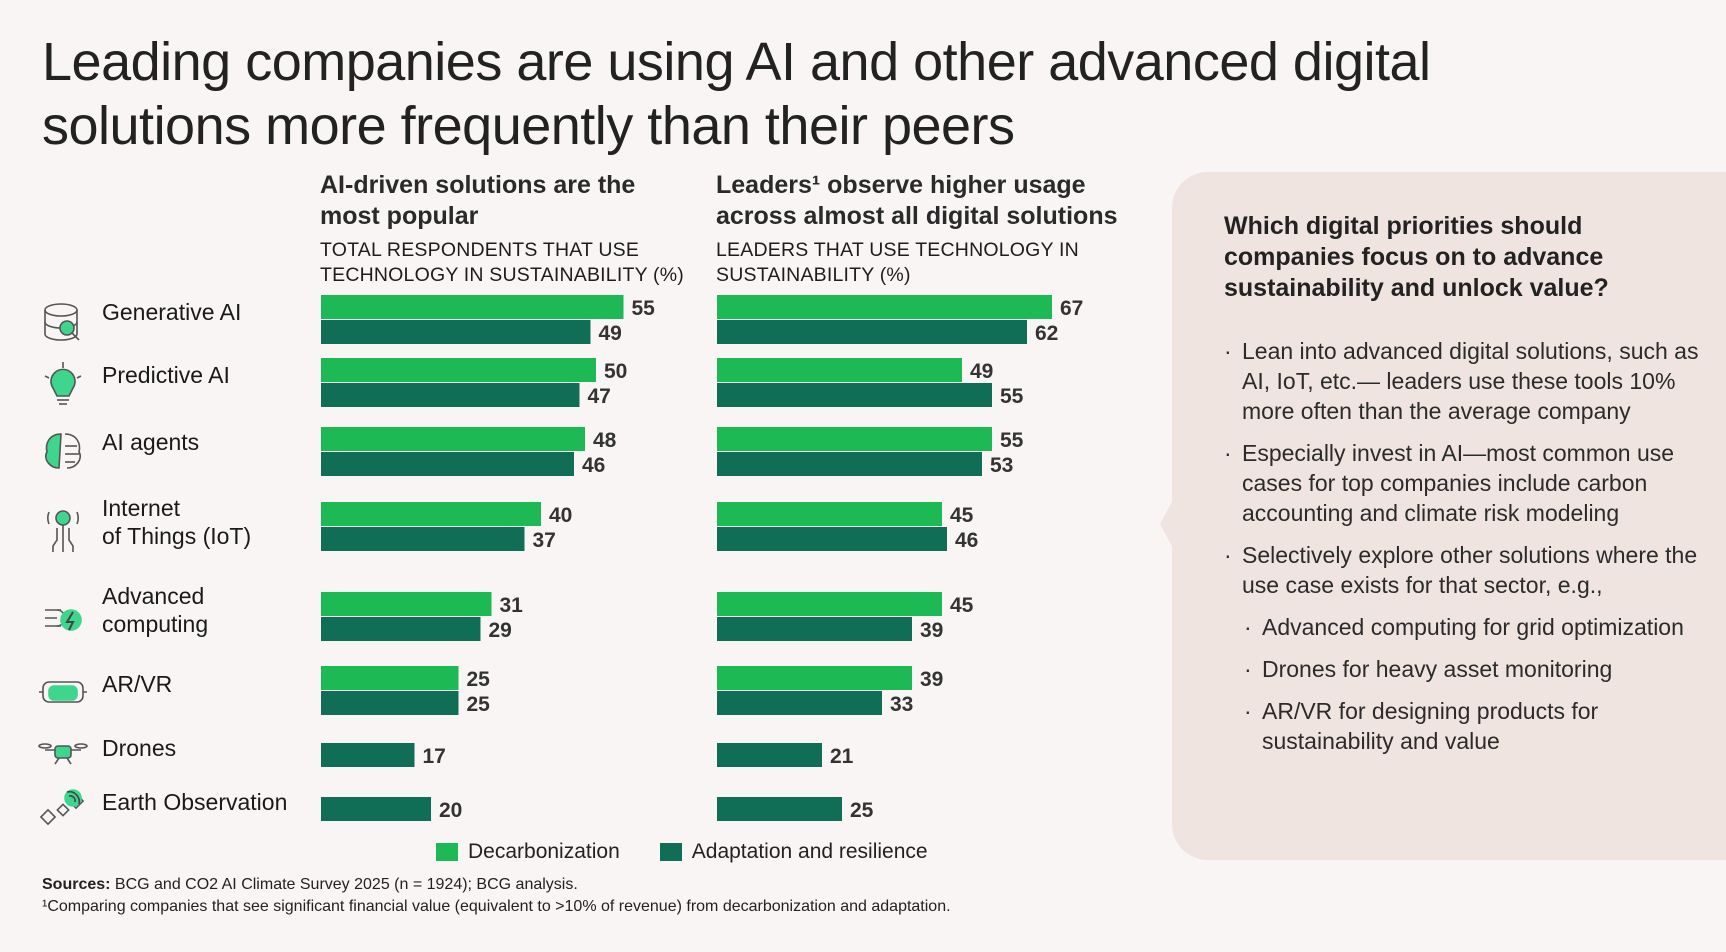 This screenshot has height=952, width=1726. What do you see at coordinates (605, 440) in the screenshot?
I see `bar-value-label: 48` at bounding box center [605, 440].